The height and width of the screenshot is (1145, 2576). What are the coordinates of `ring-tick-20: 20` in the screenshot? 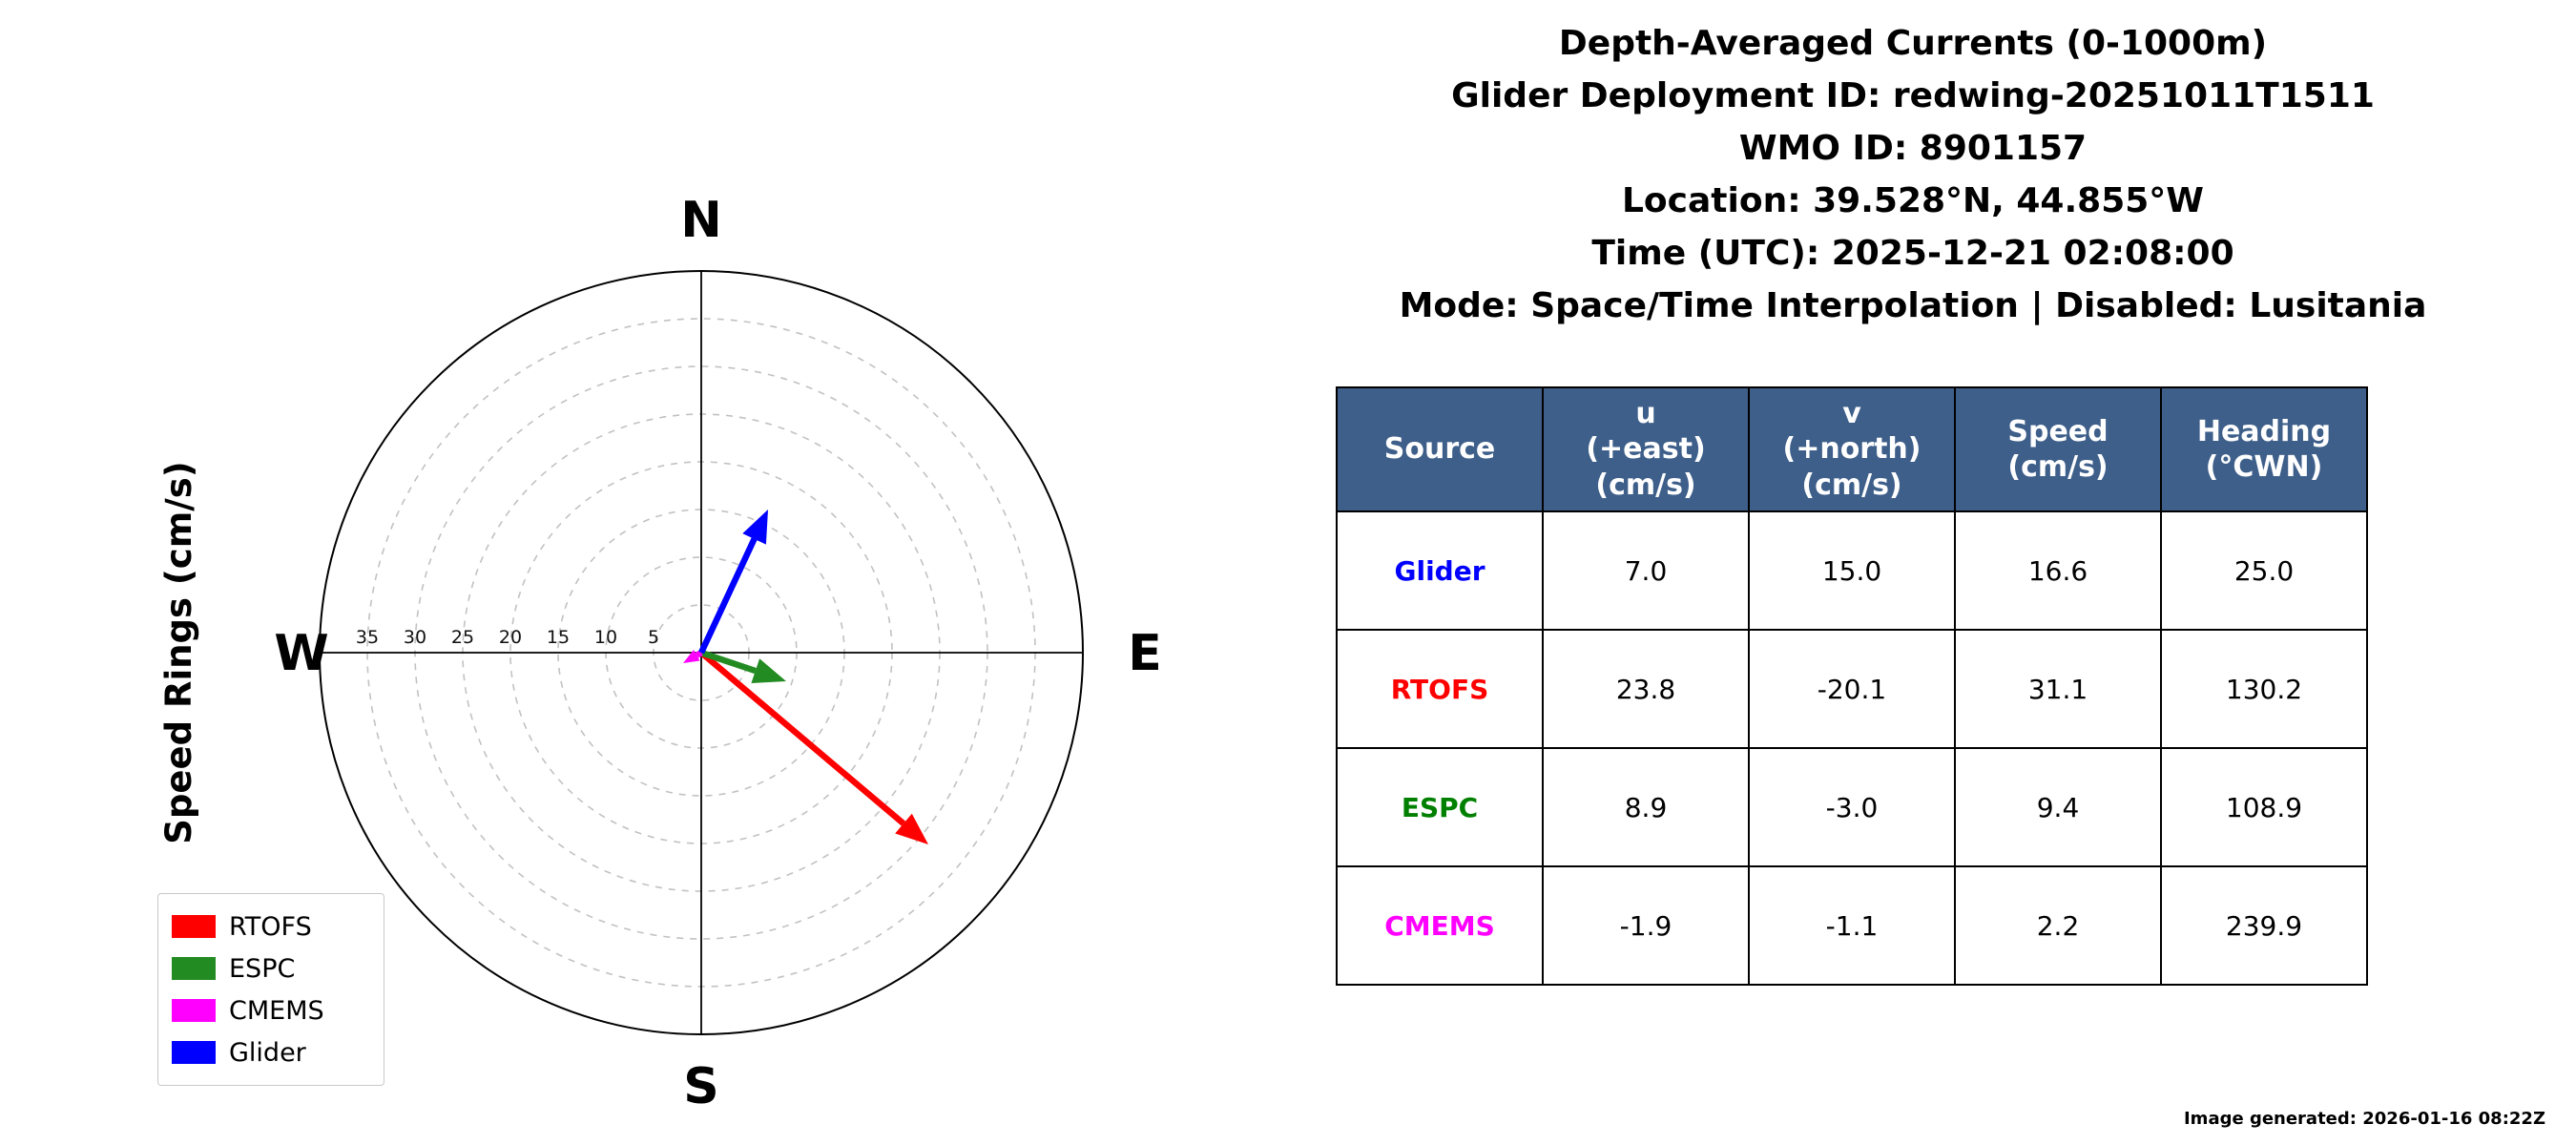 It's located at (510, 637).